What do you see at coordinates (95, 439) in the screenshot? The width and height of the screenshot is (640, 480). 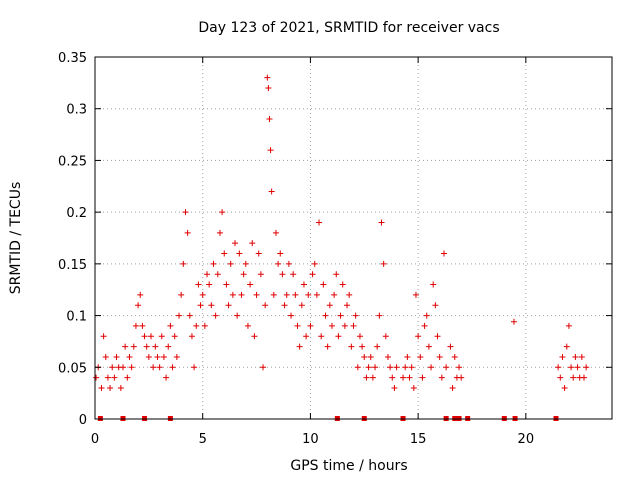 I see `x-tick-label: 0` at bounding box center [95, 439].